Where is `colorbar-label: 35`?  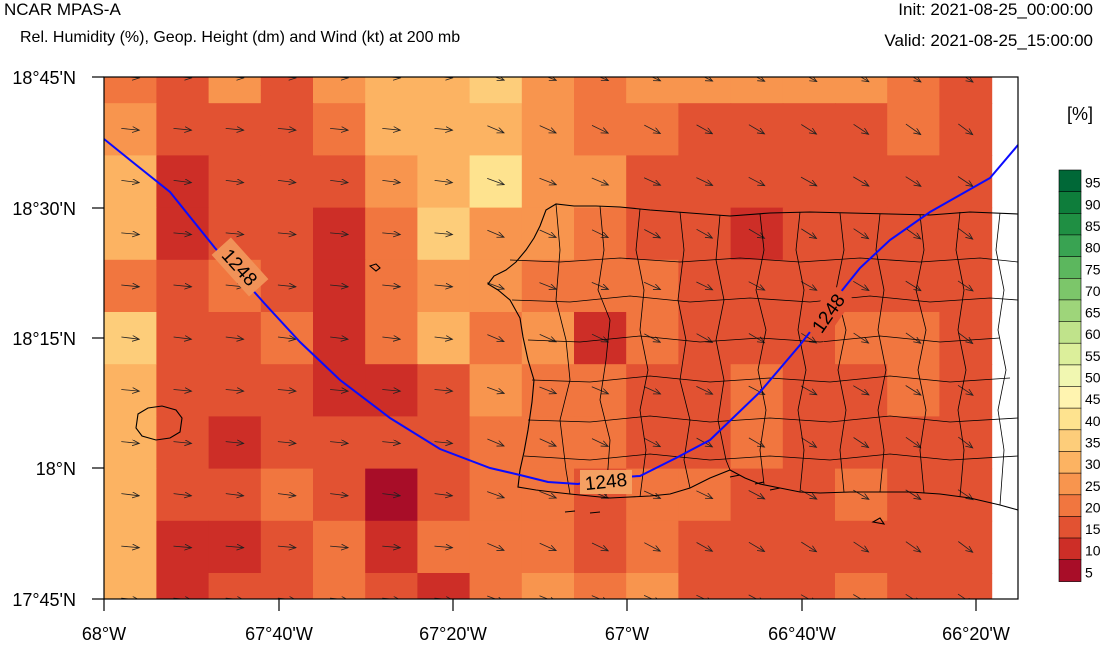
colorbar-label: 35 is located at coordinates (1093, 442).